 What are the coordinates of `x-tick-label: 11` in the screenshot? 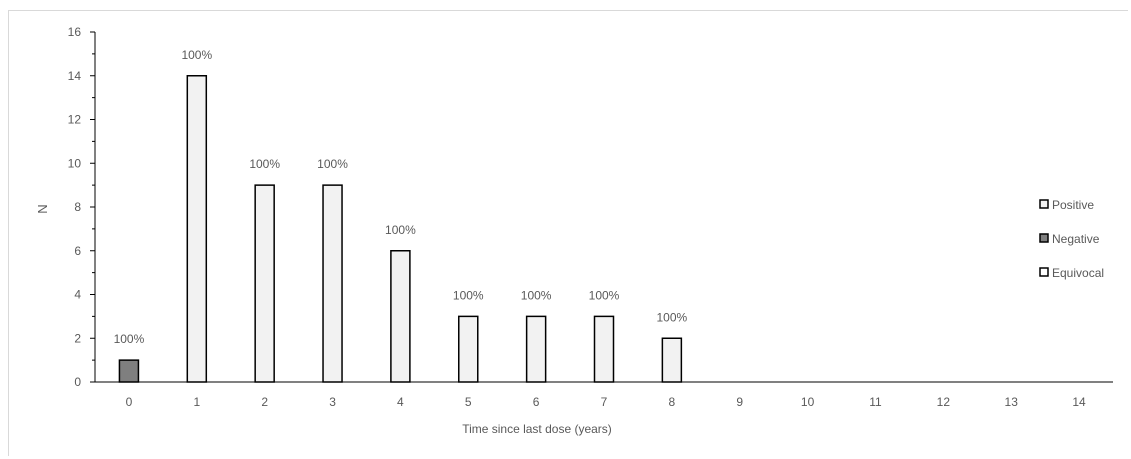 It's located at (875, 402).